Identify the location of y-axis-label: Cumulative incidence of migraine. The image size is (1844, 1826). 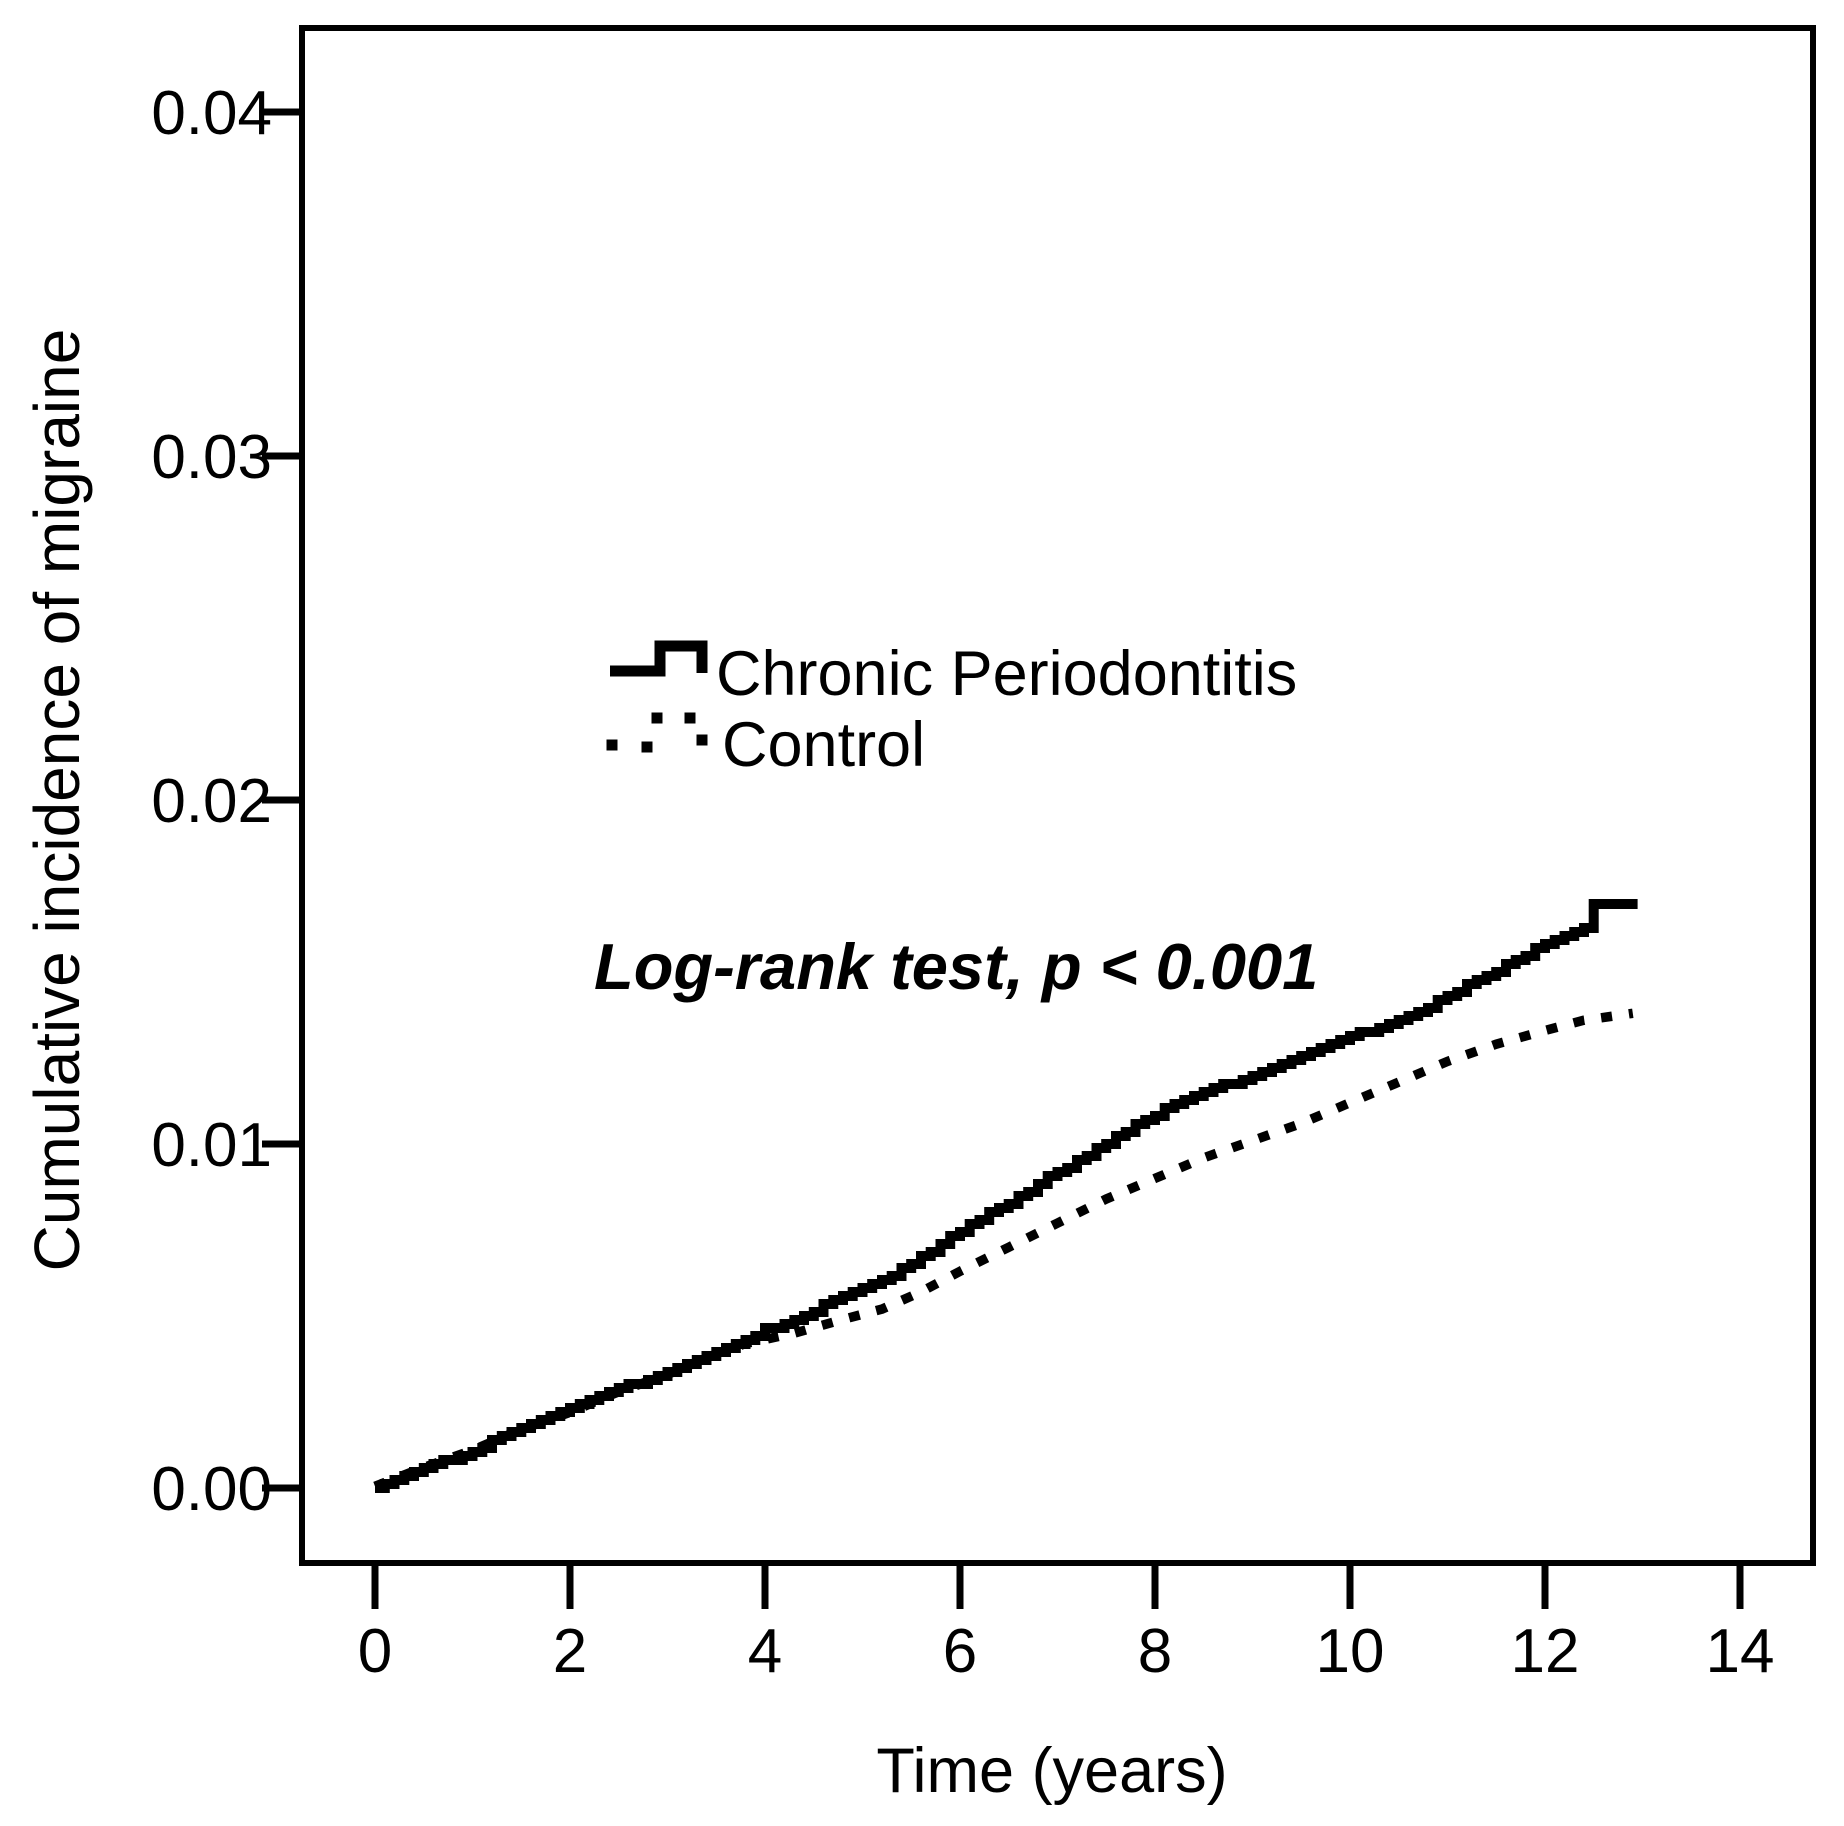
(57, 800).